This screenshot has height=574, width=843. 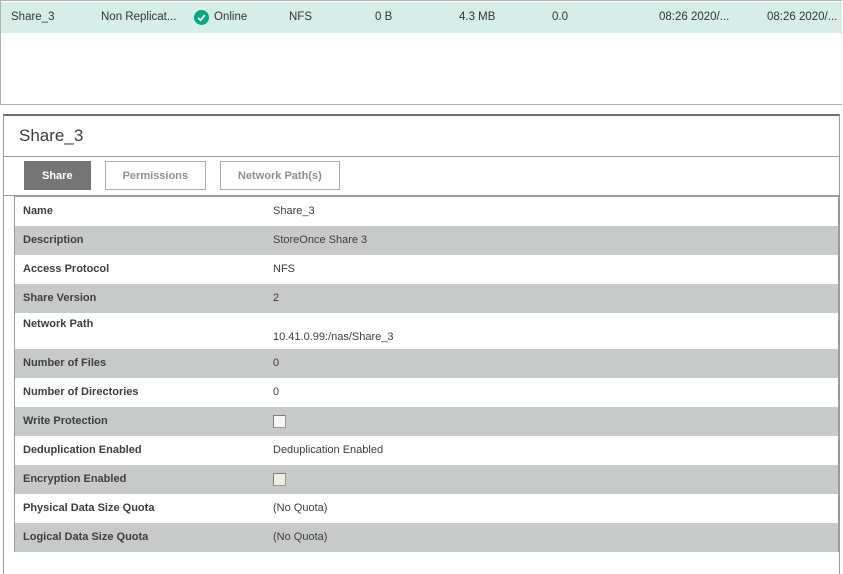 What do you see at coordinates (66, 269) in the screenshot?
I see `property-label: Access Protocol` at bounding box center [66, 269].